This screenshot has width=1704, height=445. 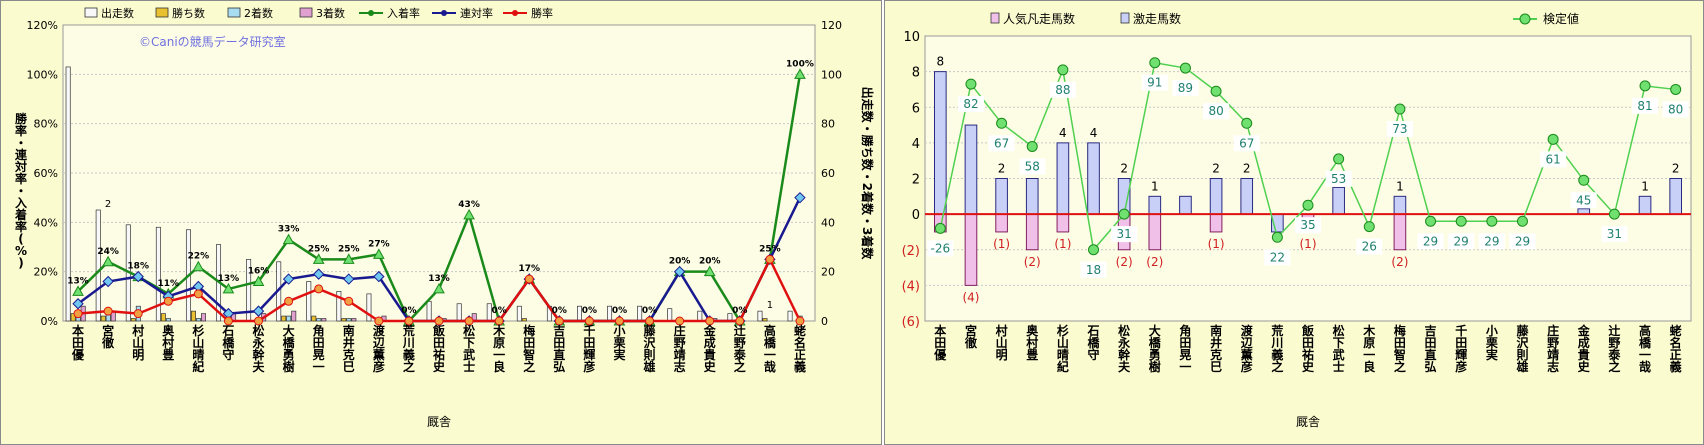 What do you see at coordinates (1614, 234) in the screenshot?
I see `test-value-label: 31` at bounding box center [1614, 234].